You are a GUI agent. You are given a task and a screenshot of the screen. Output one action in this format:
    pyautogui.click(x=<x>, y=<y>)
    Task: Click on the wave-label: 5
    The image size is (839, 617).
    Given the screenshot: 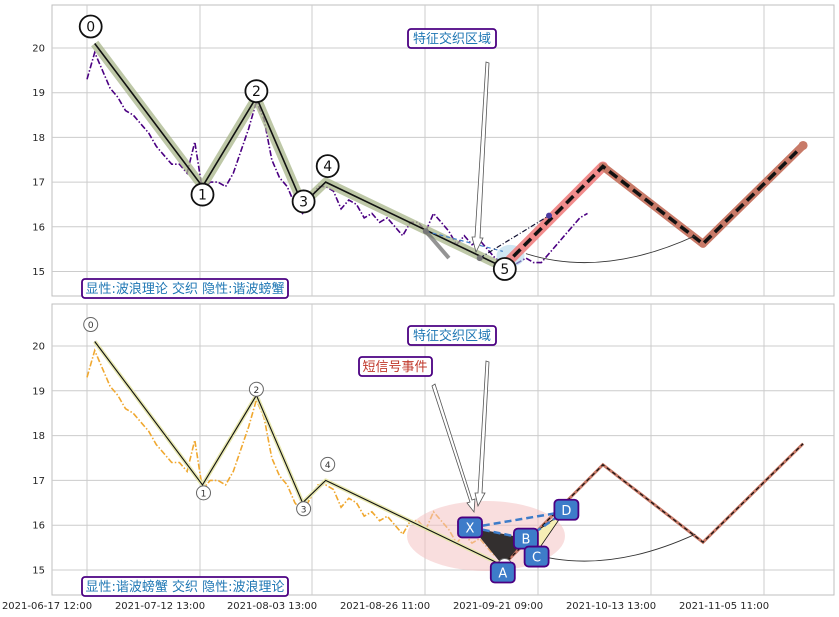 What is the action you would take?
    pyautogui.click(x=504, y=270)
    